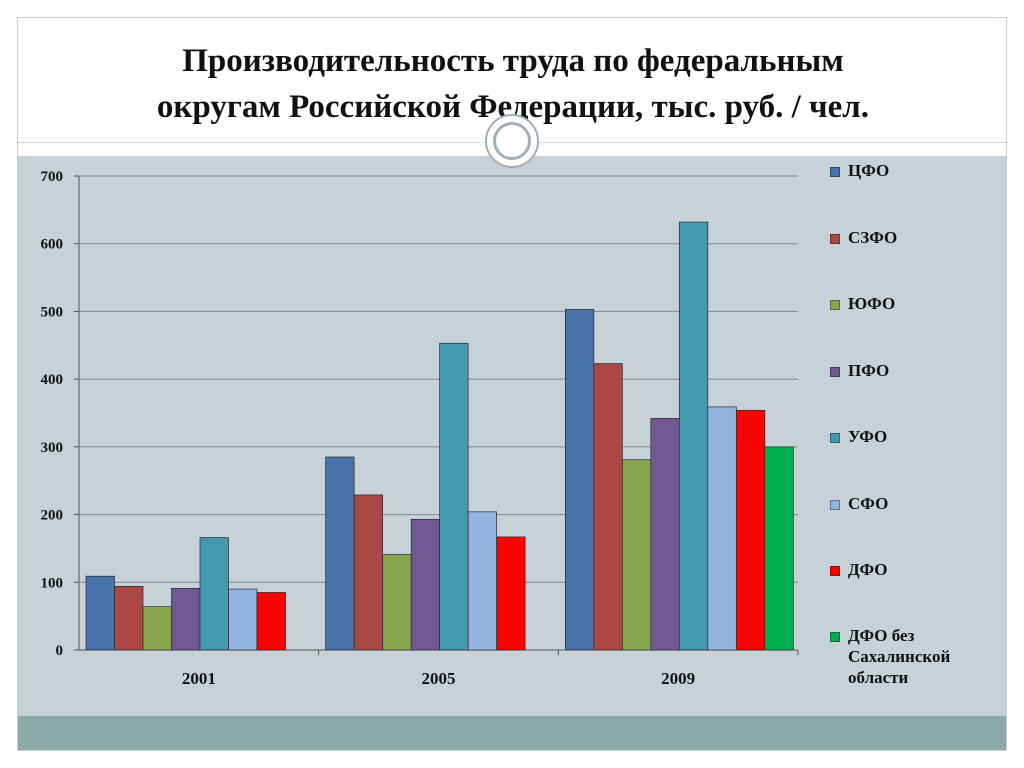 Image resolution: width=1024 pixels, height=768 pixels. What do you see at coordinates (868, 569) in the screenshot?
I see `legend-label: ДФО` at bounding box center [868, 569].